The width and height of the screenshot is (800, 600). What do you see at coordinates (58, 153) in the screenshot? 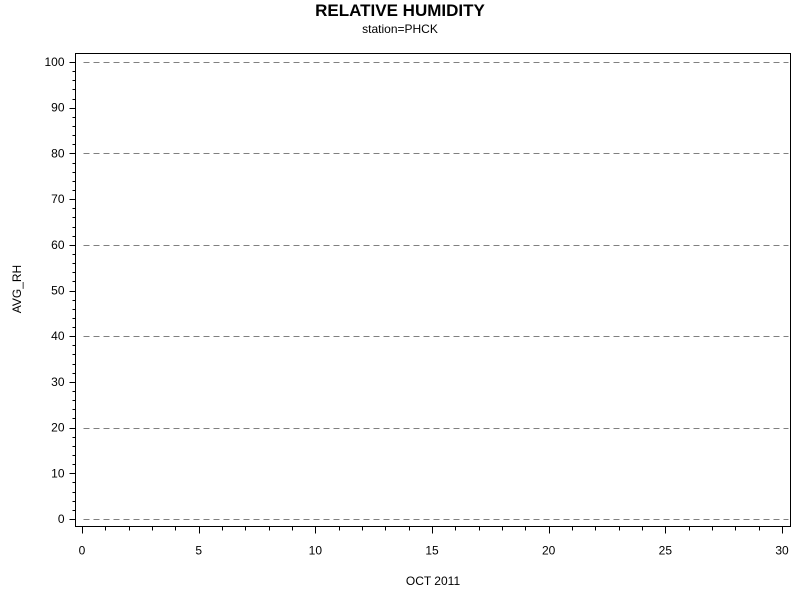
I see `y-tick-label: 80` at bounding box center [58, 153].